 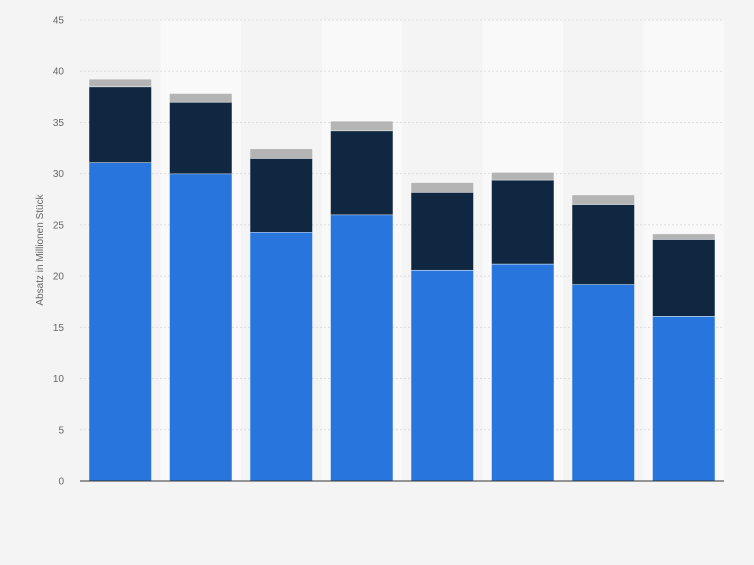 I want to click on y-tick-label: 45, so click(x=59, y=21).